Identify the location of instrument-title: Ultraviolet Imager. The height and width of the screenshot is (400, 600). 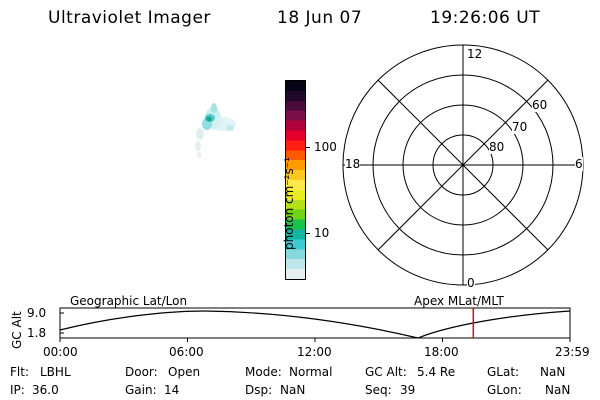
(129, 18).